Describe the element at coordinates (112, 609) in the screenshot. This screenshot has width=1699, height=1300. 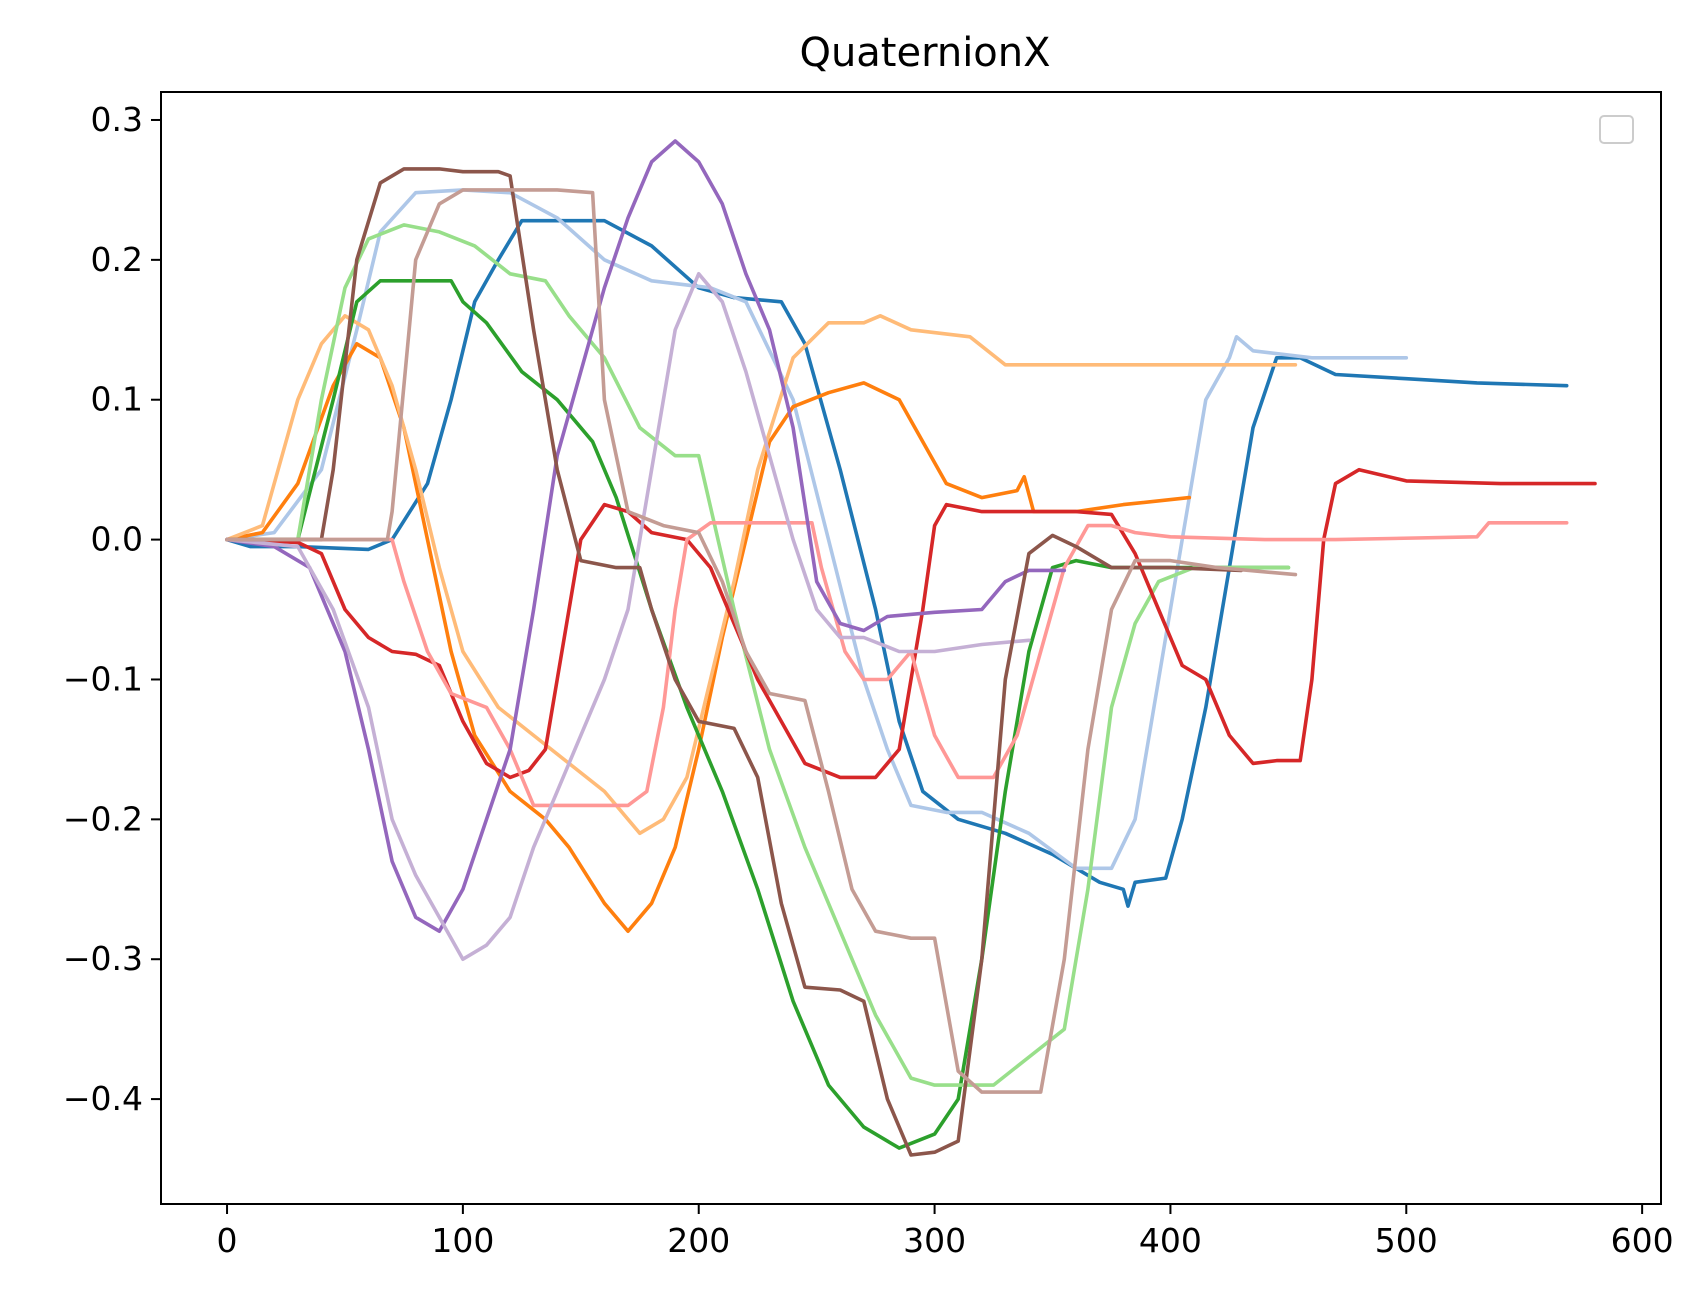
I see `y-axis: 0.3 0.2 0.1 0.0 −0.1 −0.2 −0.3 −0.4` at that location.